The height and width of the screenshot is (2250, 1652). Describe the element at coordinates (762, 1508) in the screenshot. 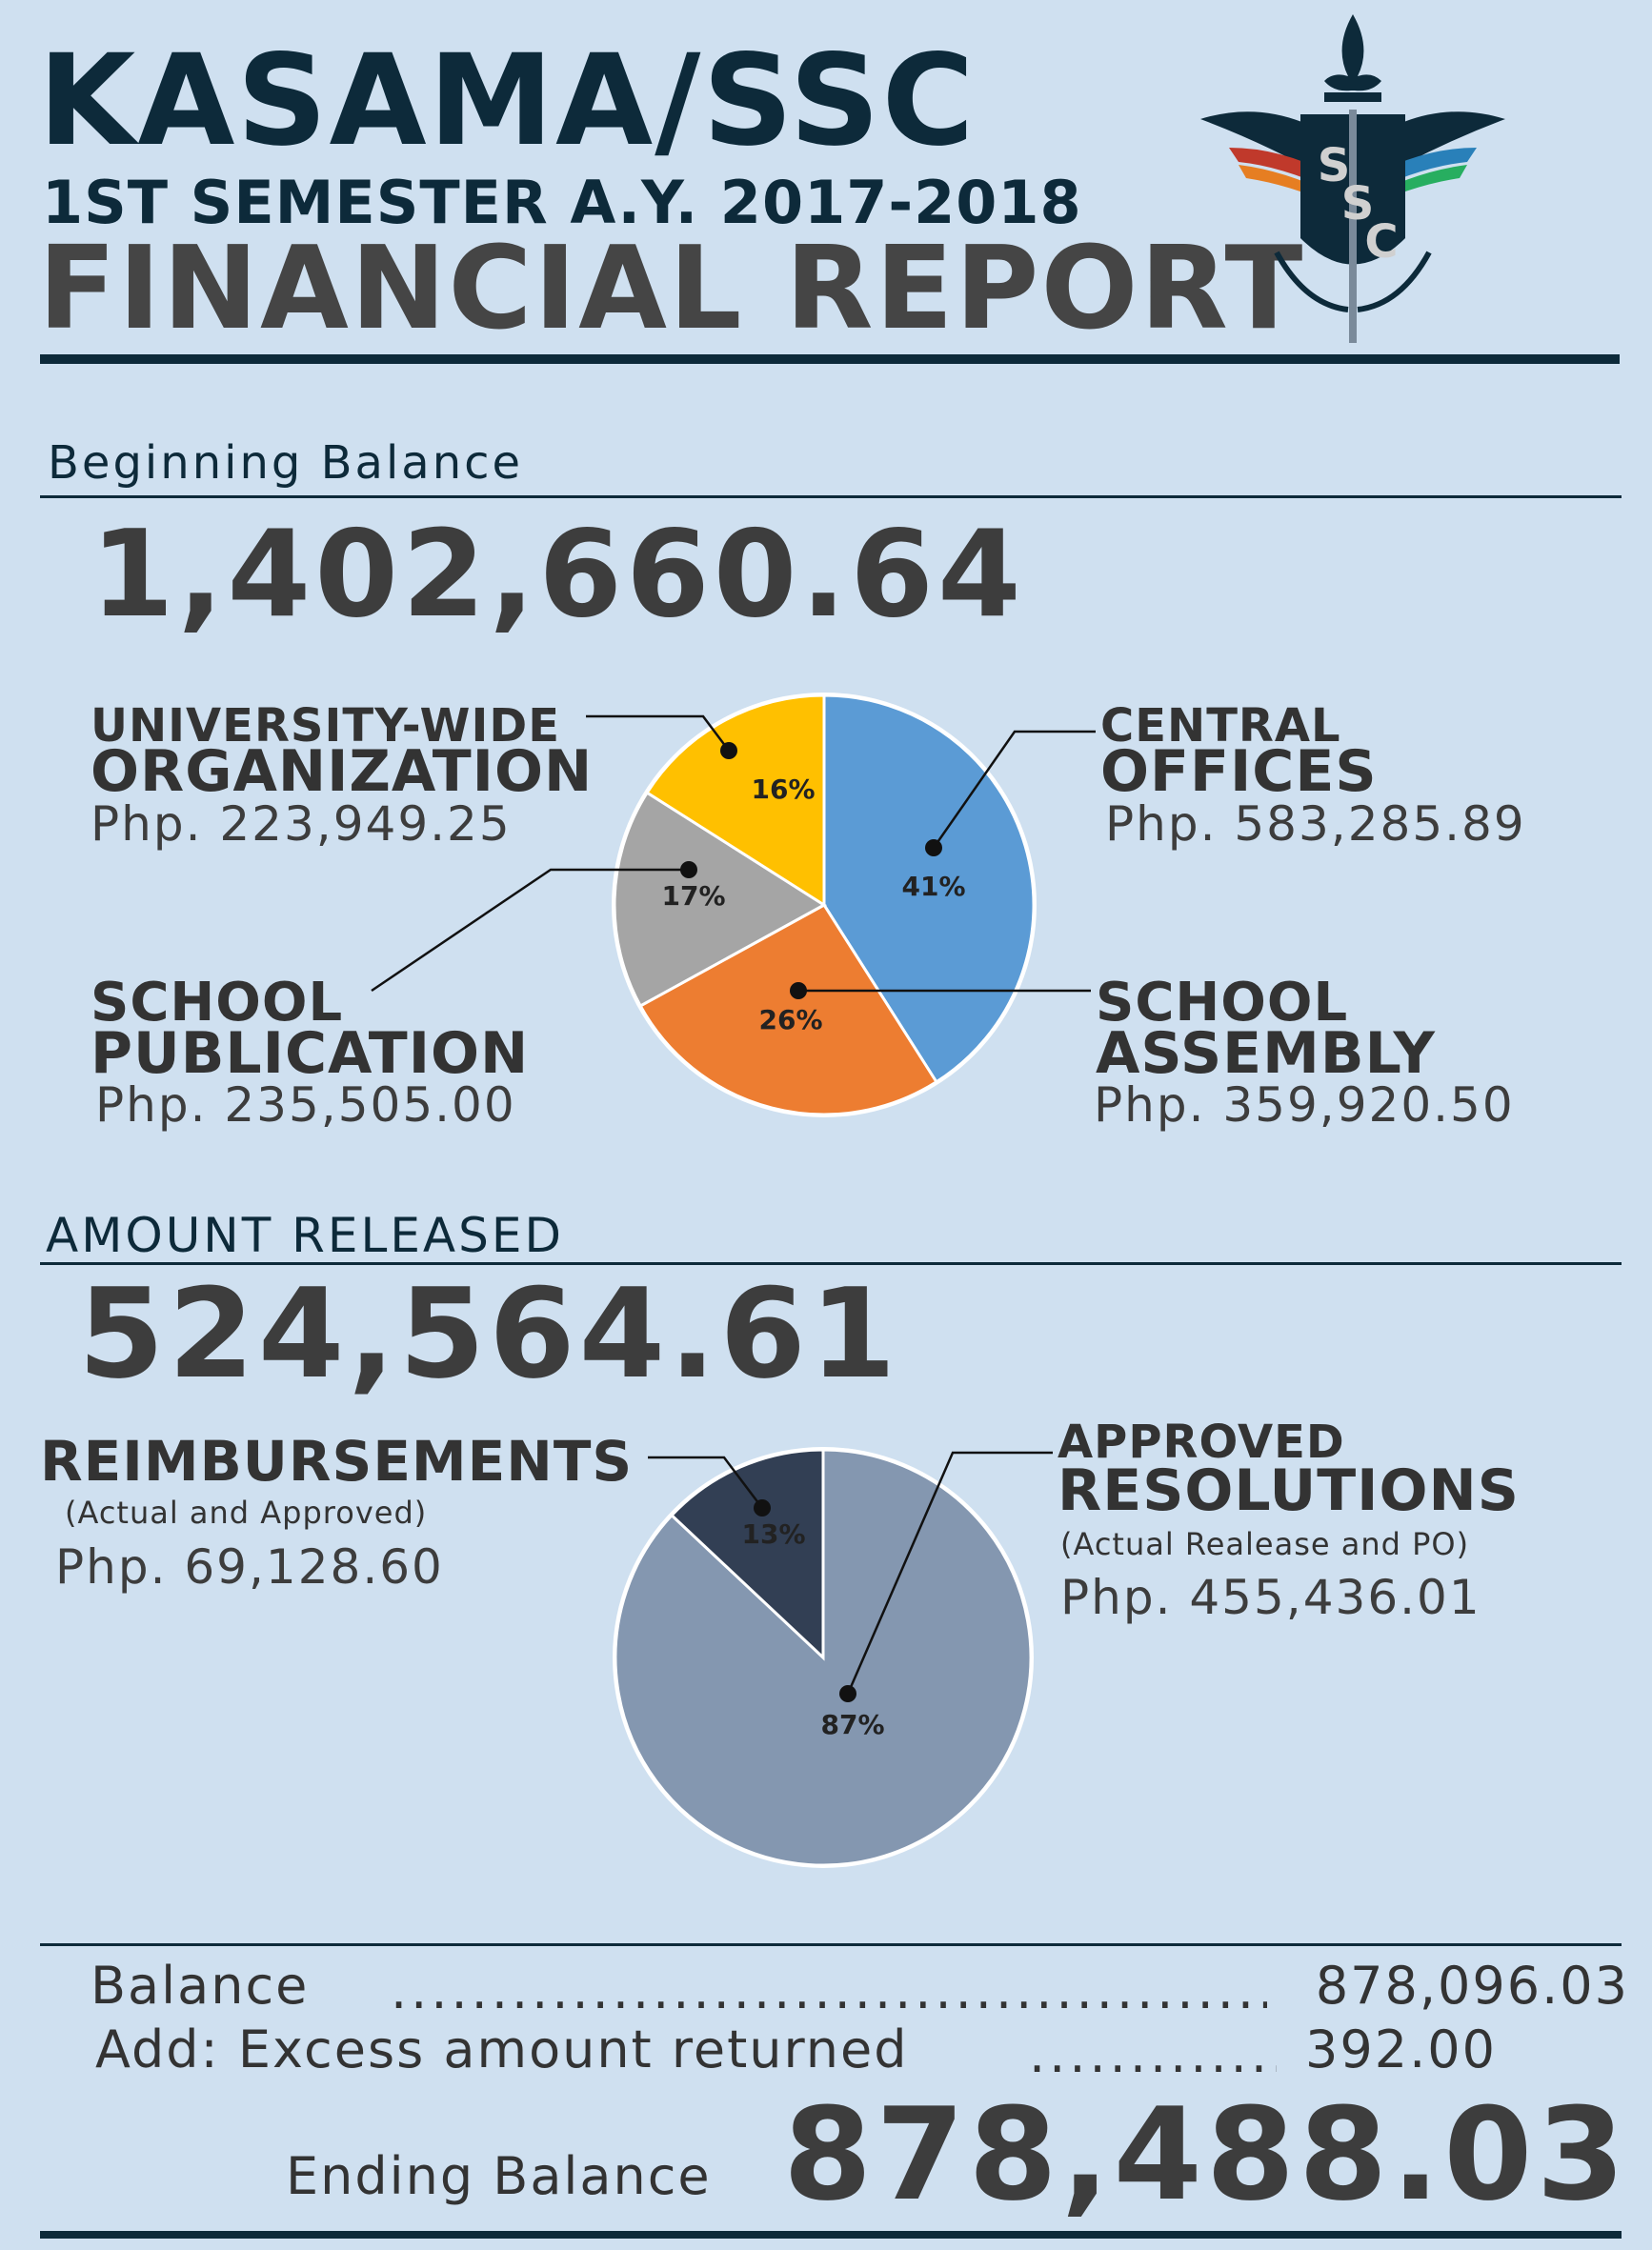

I see `leader-dot-reimbursements` at that location.